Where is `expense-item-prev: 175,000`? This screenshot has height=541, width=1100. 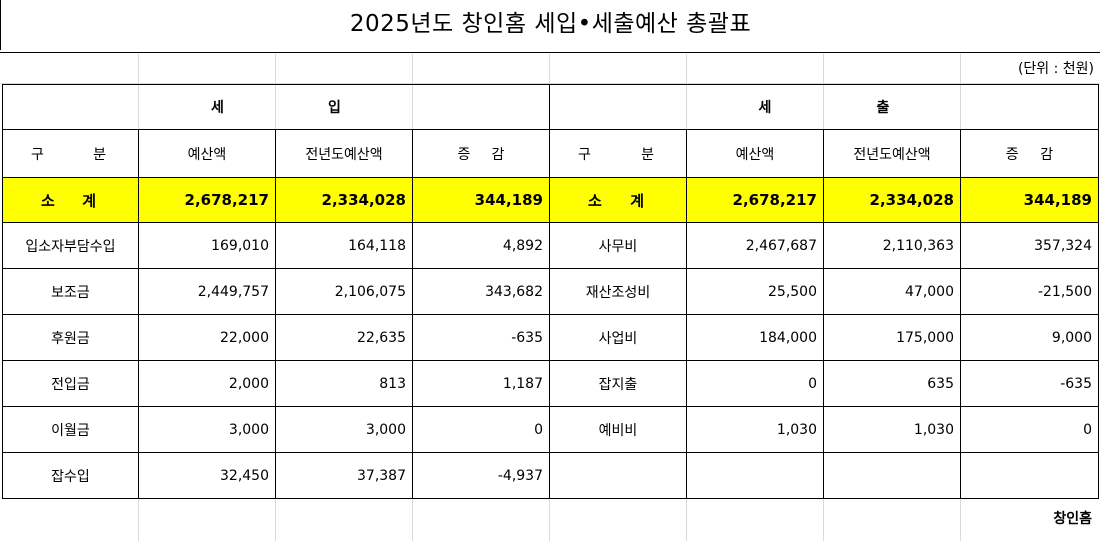
expense-item-prev: 175,000 is located at coordinates (892, 337).